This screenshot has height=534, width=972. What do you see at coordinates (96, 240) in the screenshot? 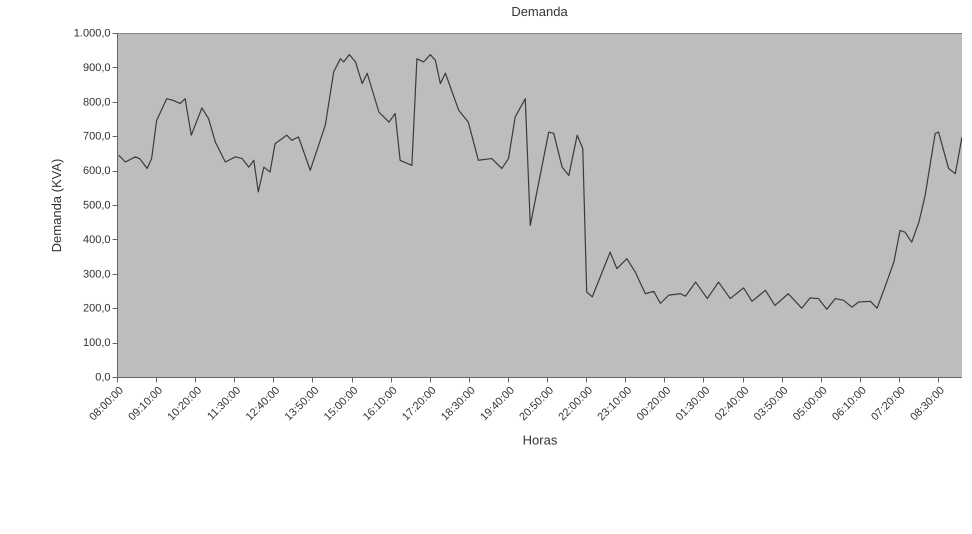
I see `y-tick-label: 400,0` at bounding box center [96, 240].